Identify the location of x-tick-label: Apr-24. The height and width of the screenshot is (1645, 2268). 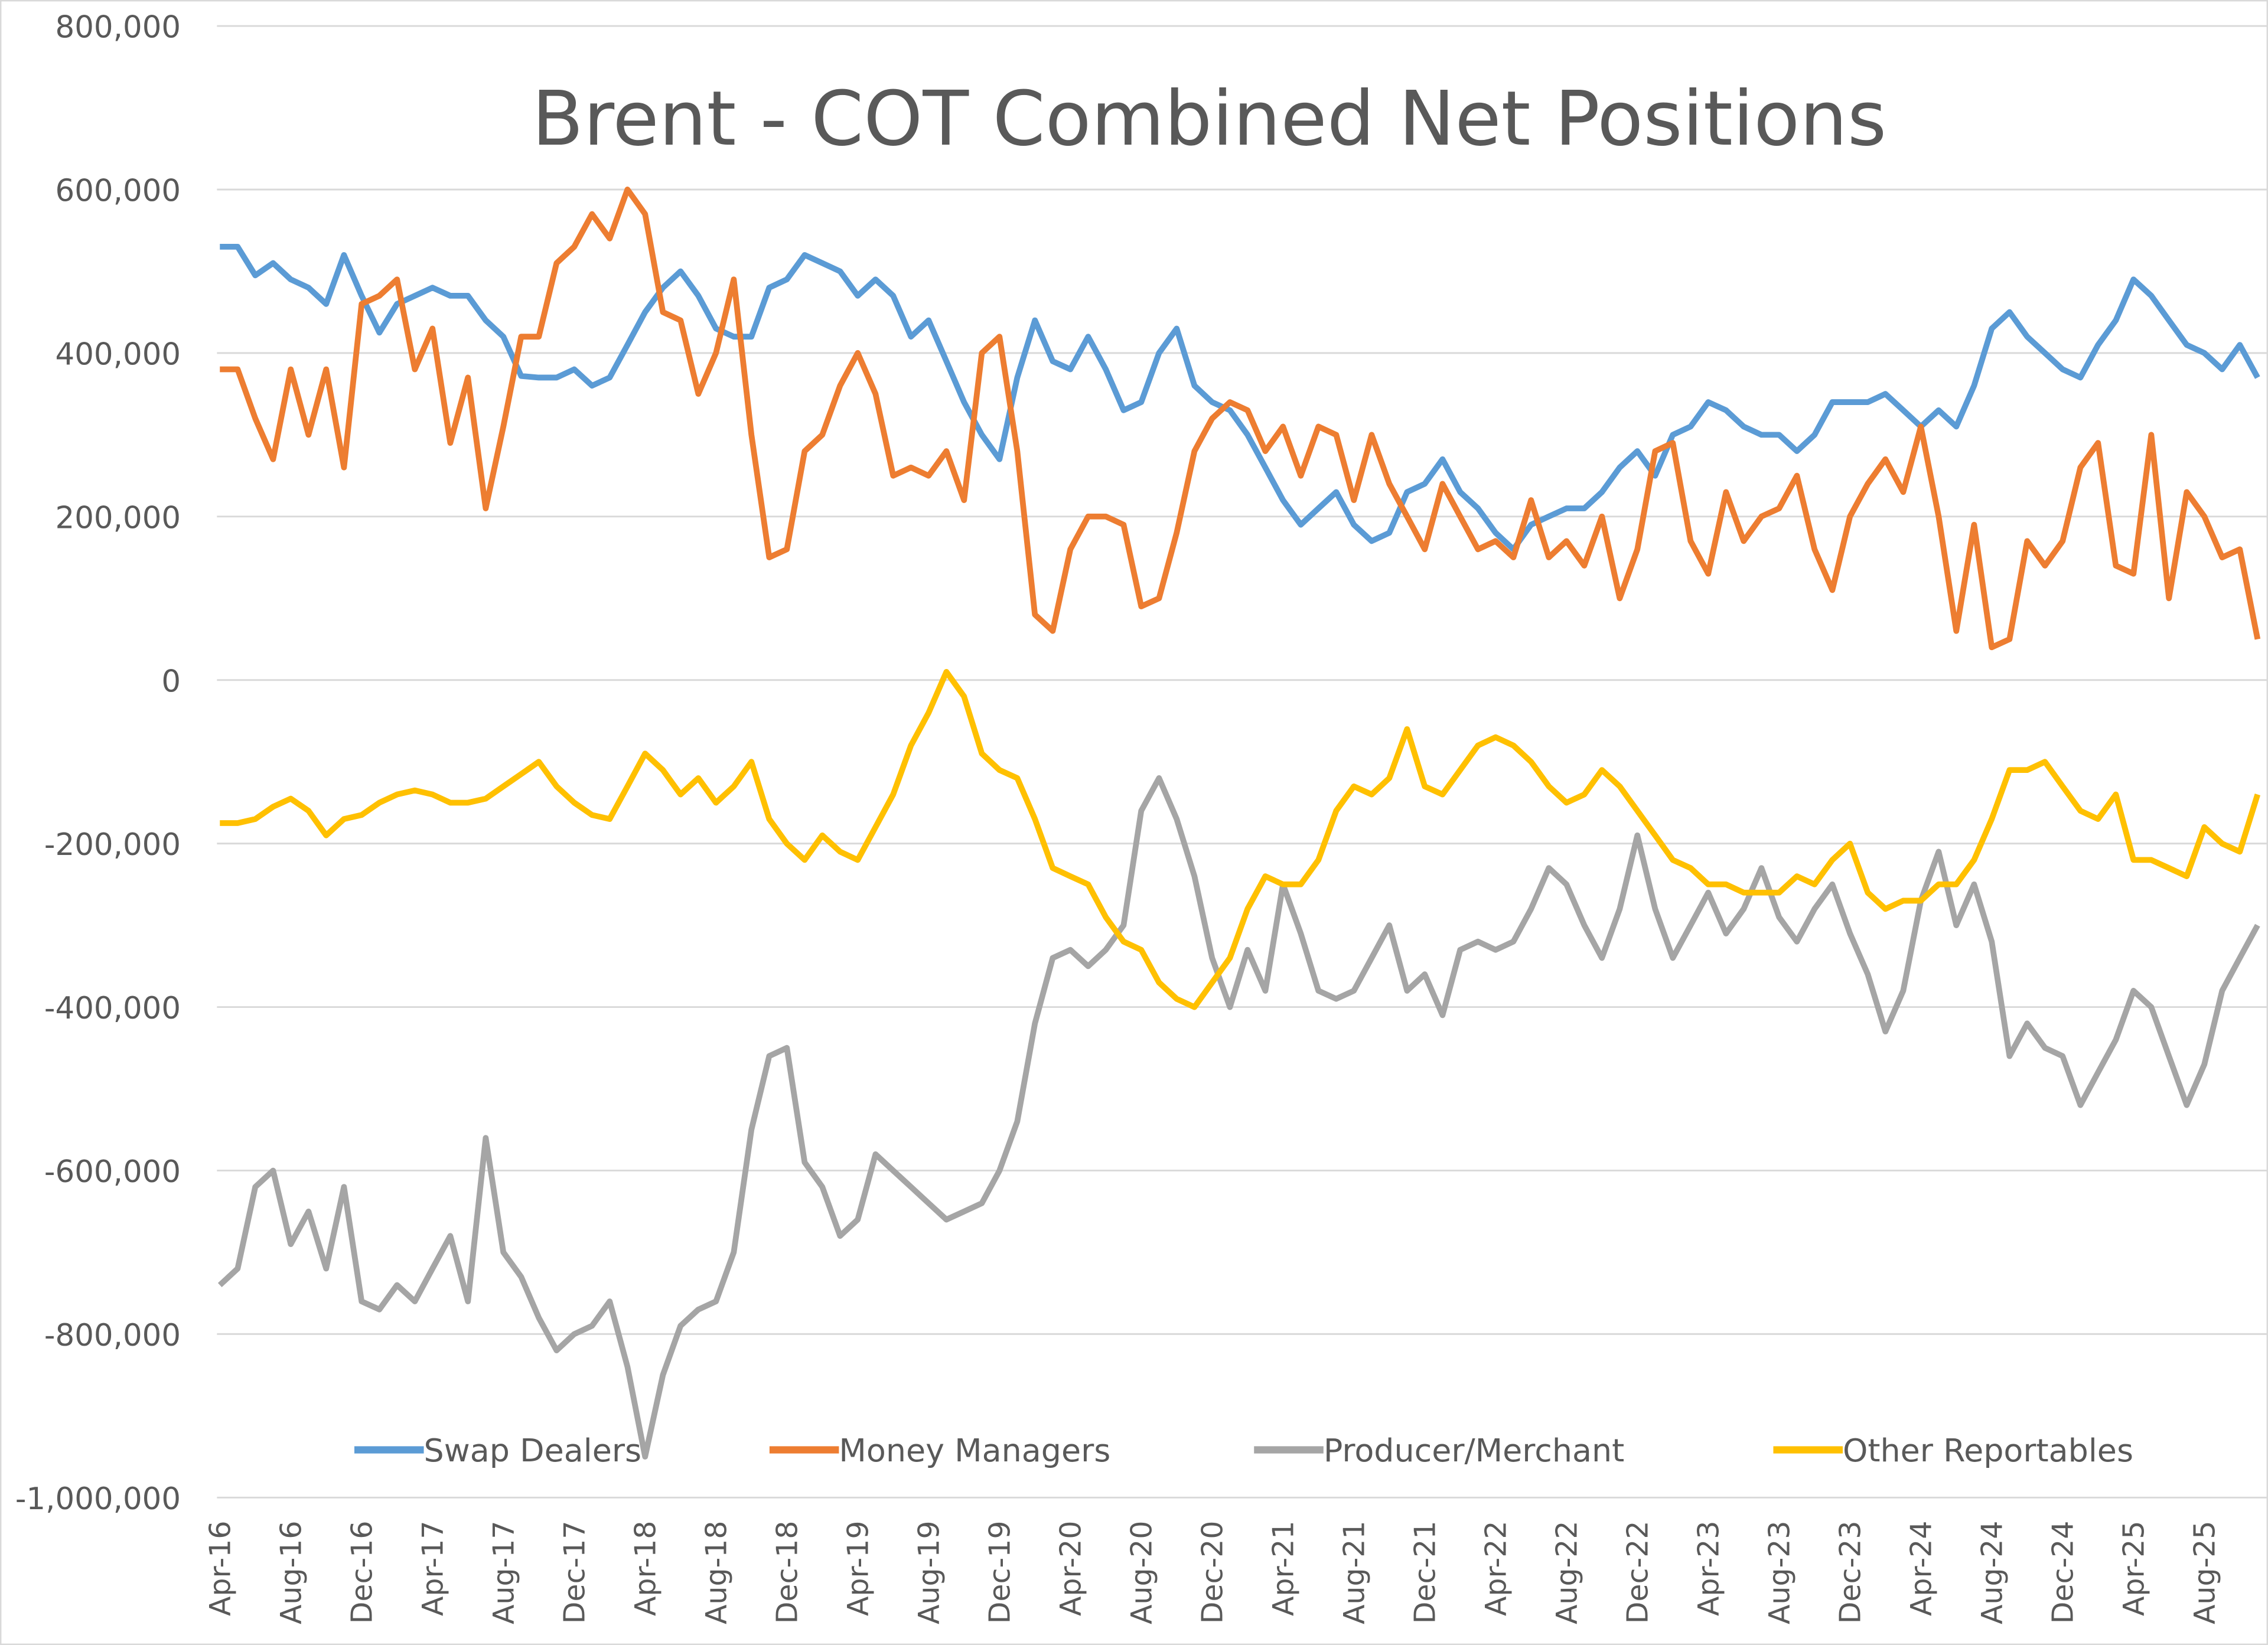
(1921, 1568).